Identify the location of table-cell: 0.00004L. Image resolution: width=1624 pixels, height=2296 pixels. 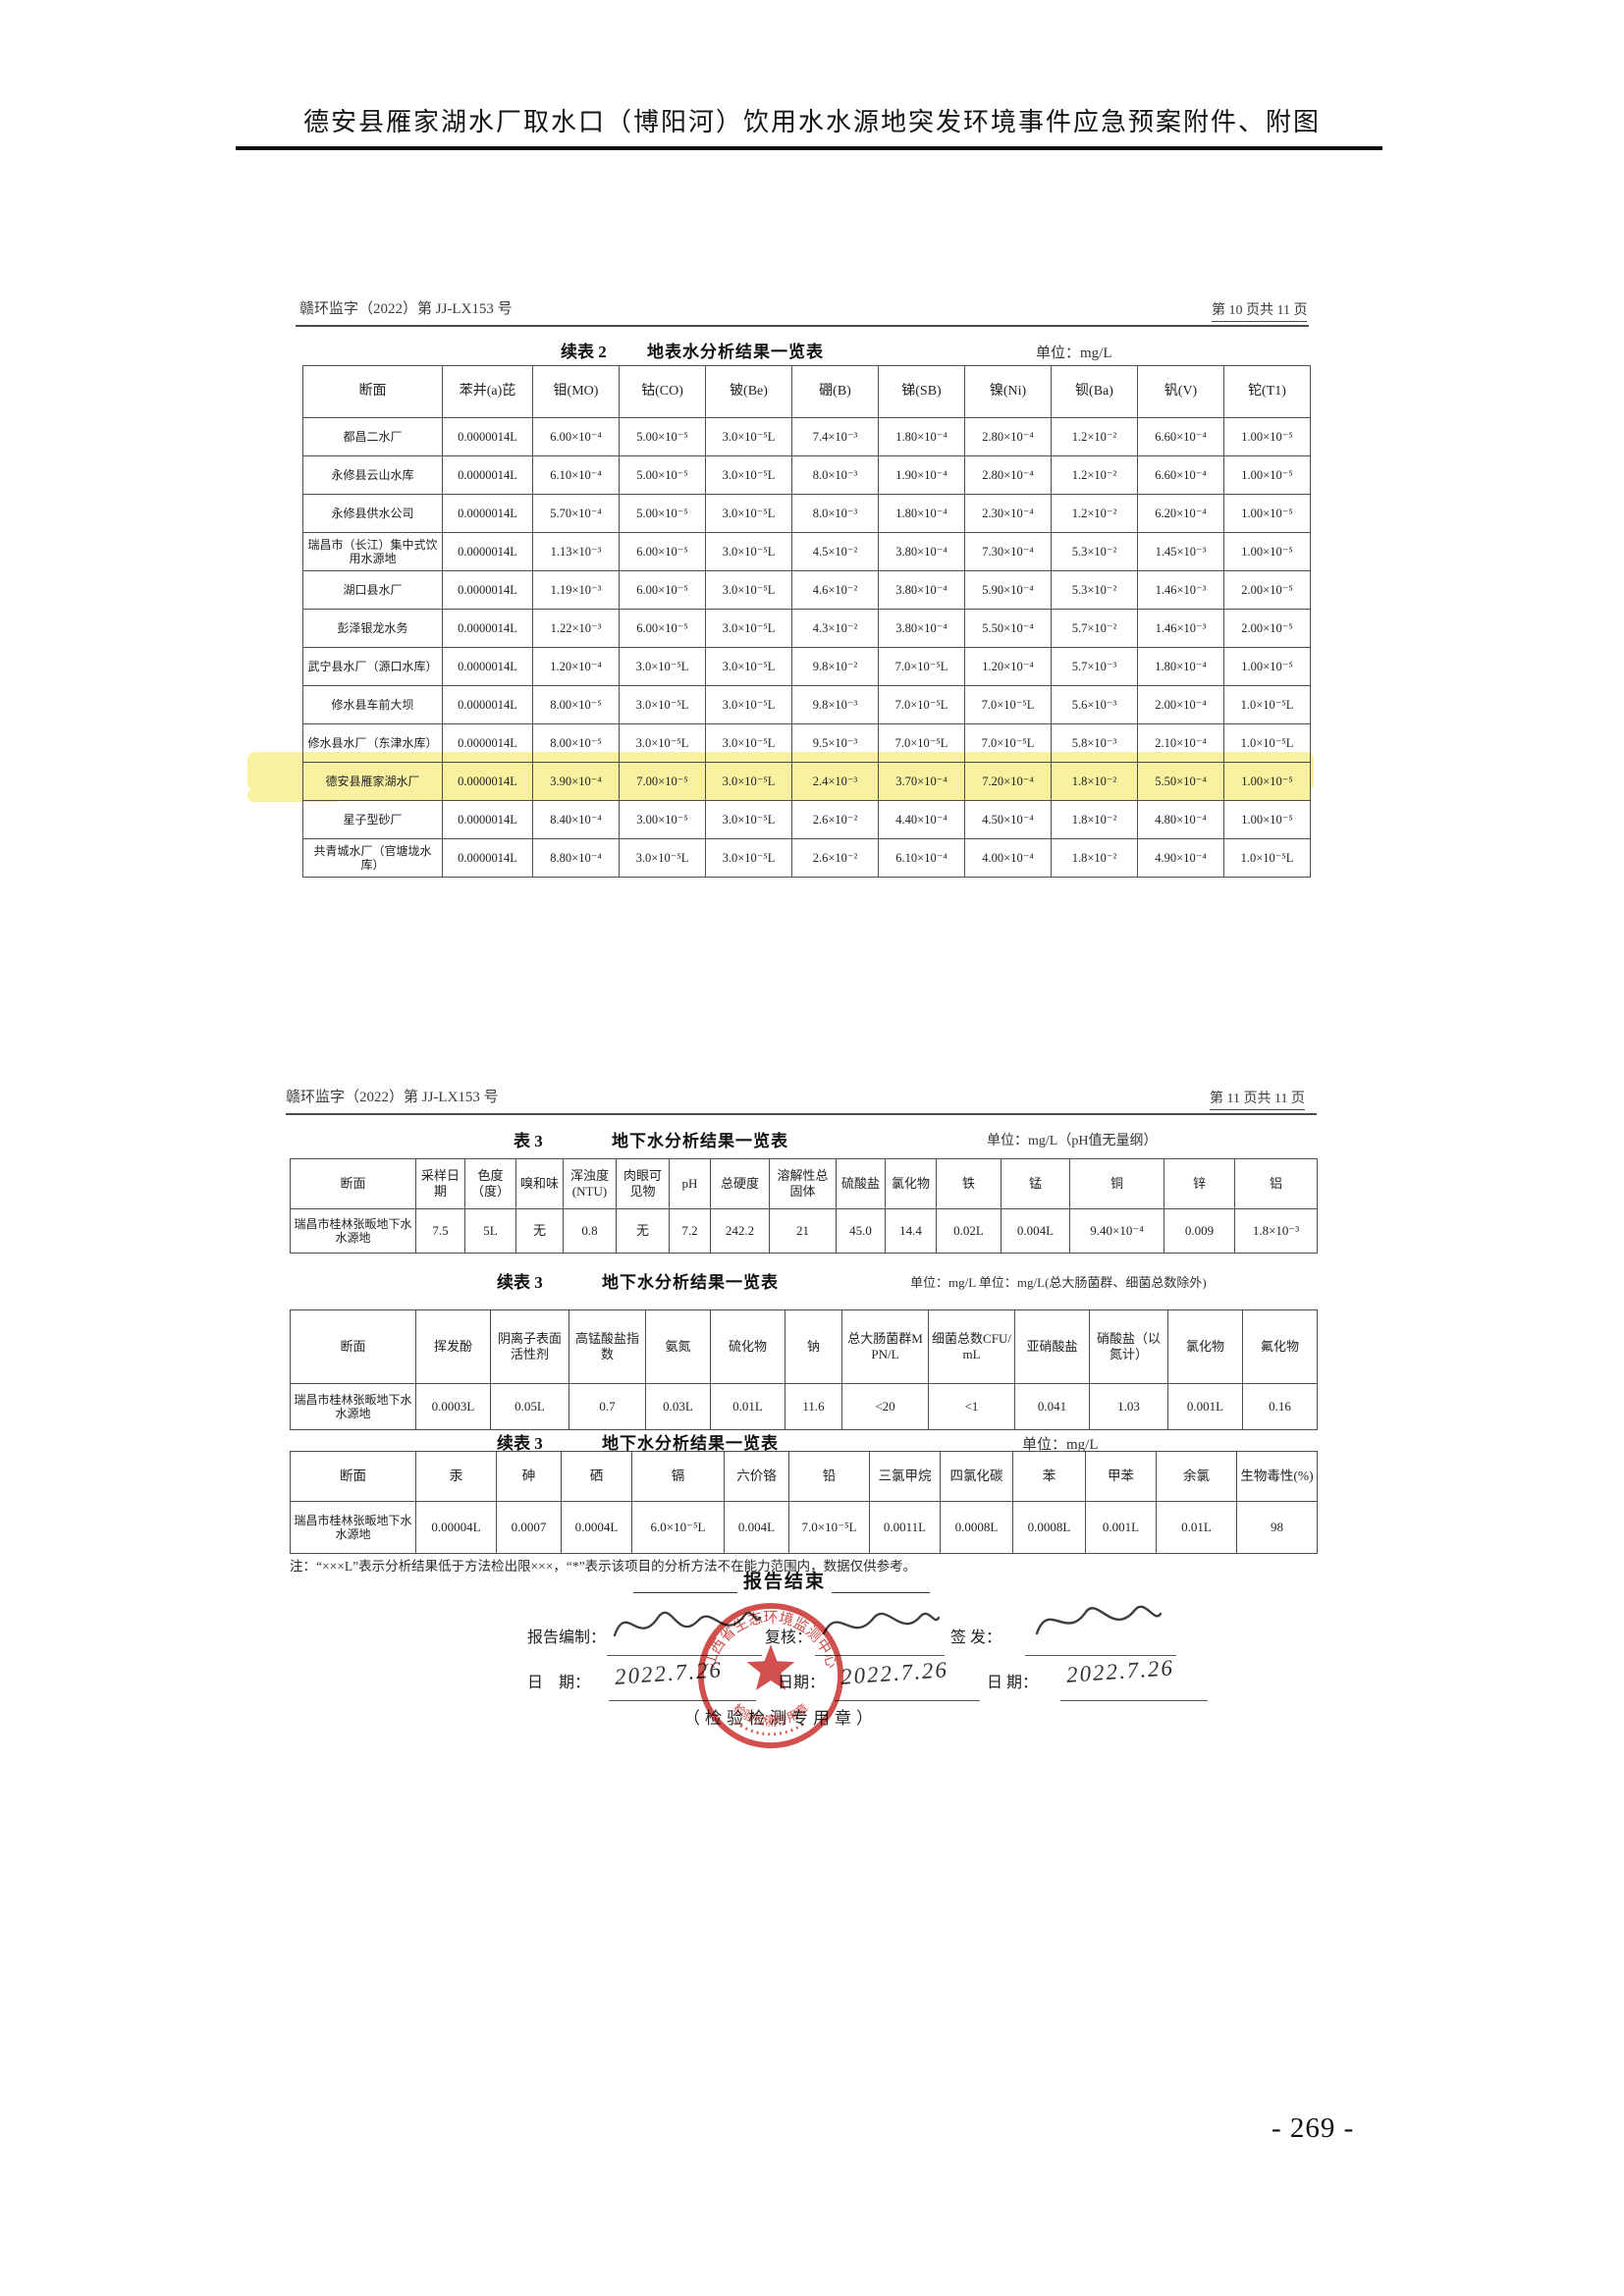
(456, 1527).